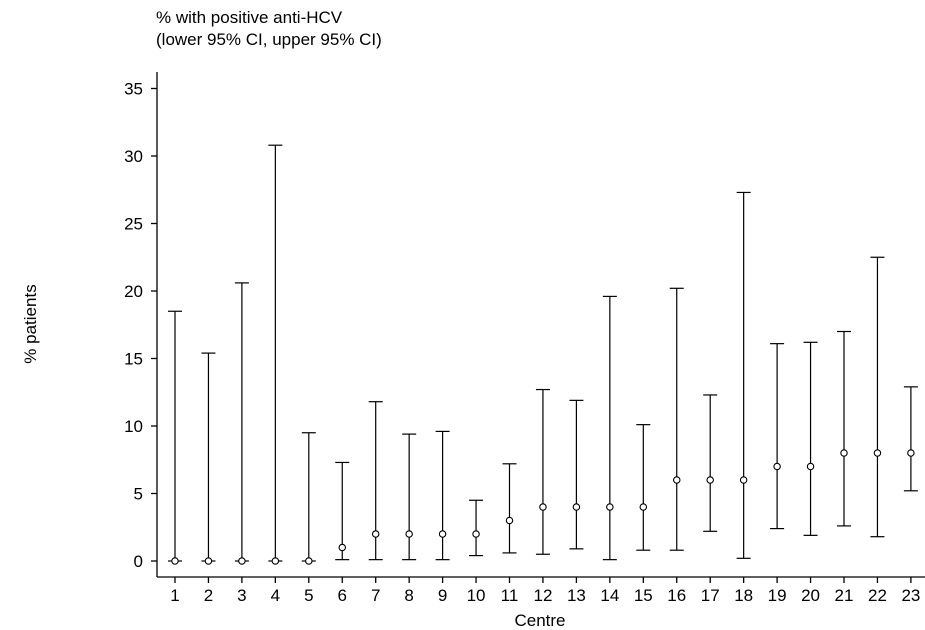 This screenshot has width=925, height=630. Describe the element at coordinates (810, 595) in the screenshot. I see `x-tick-label: 20` at that location.